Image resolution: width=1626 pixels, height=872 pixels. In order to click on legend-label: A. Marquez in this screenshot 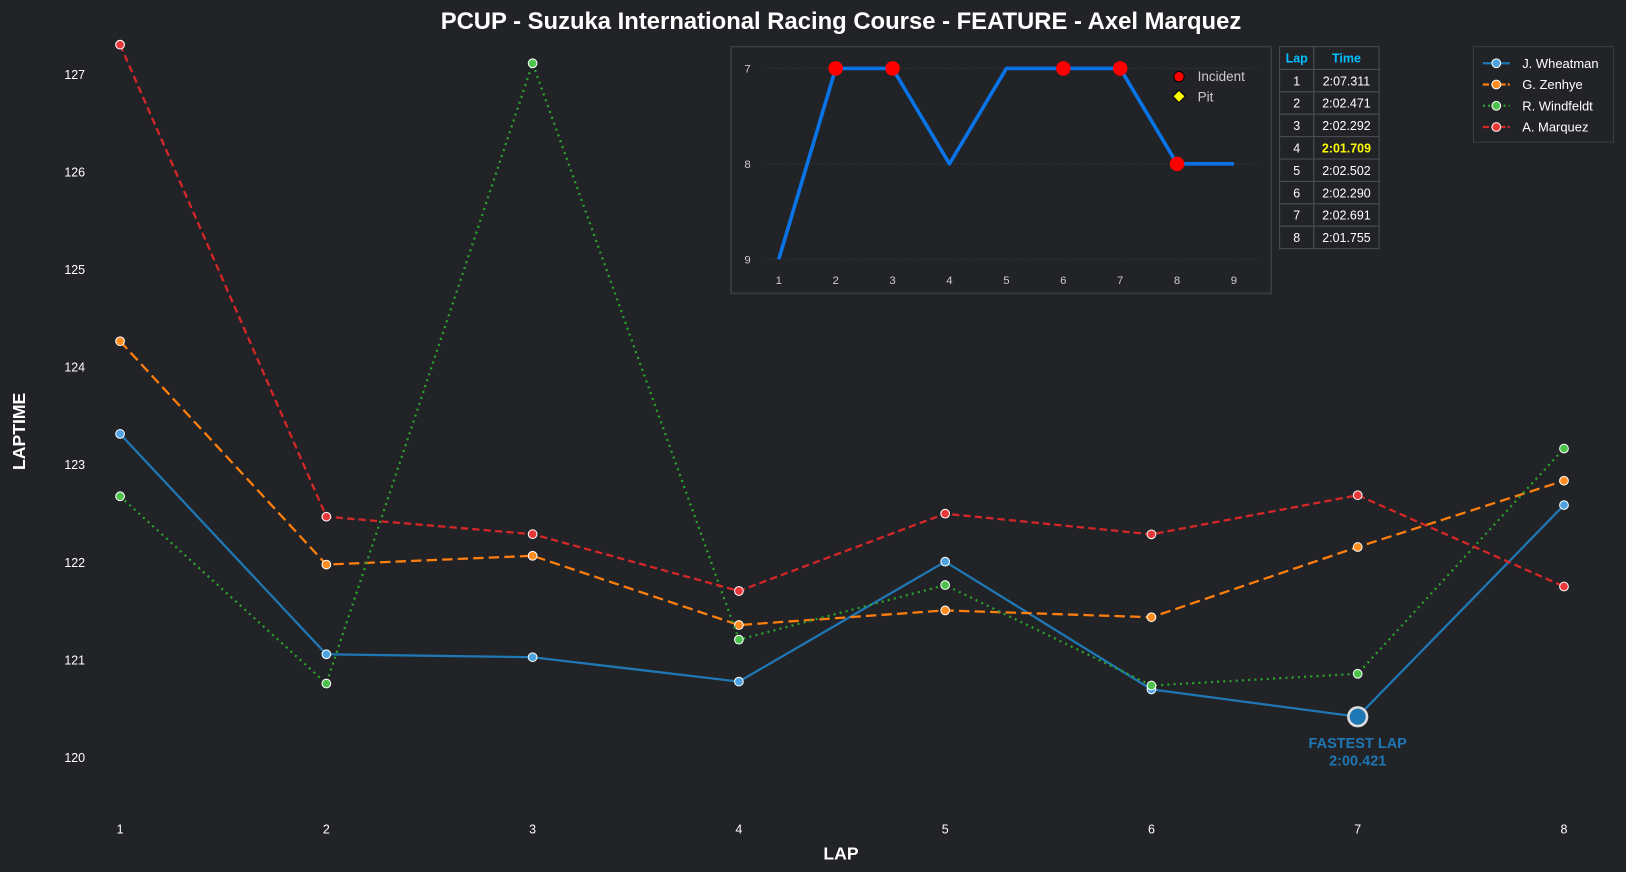, I will do `click(1555, 127)`.